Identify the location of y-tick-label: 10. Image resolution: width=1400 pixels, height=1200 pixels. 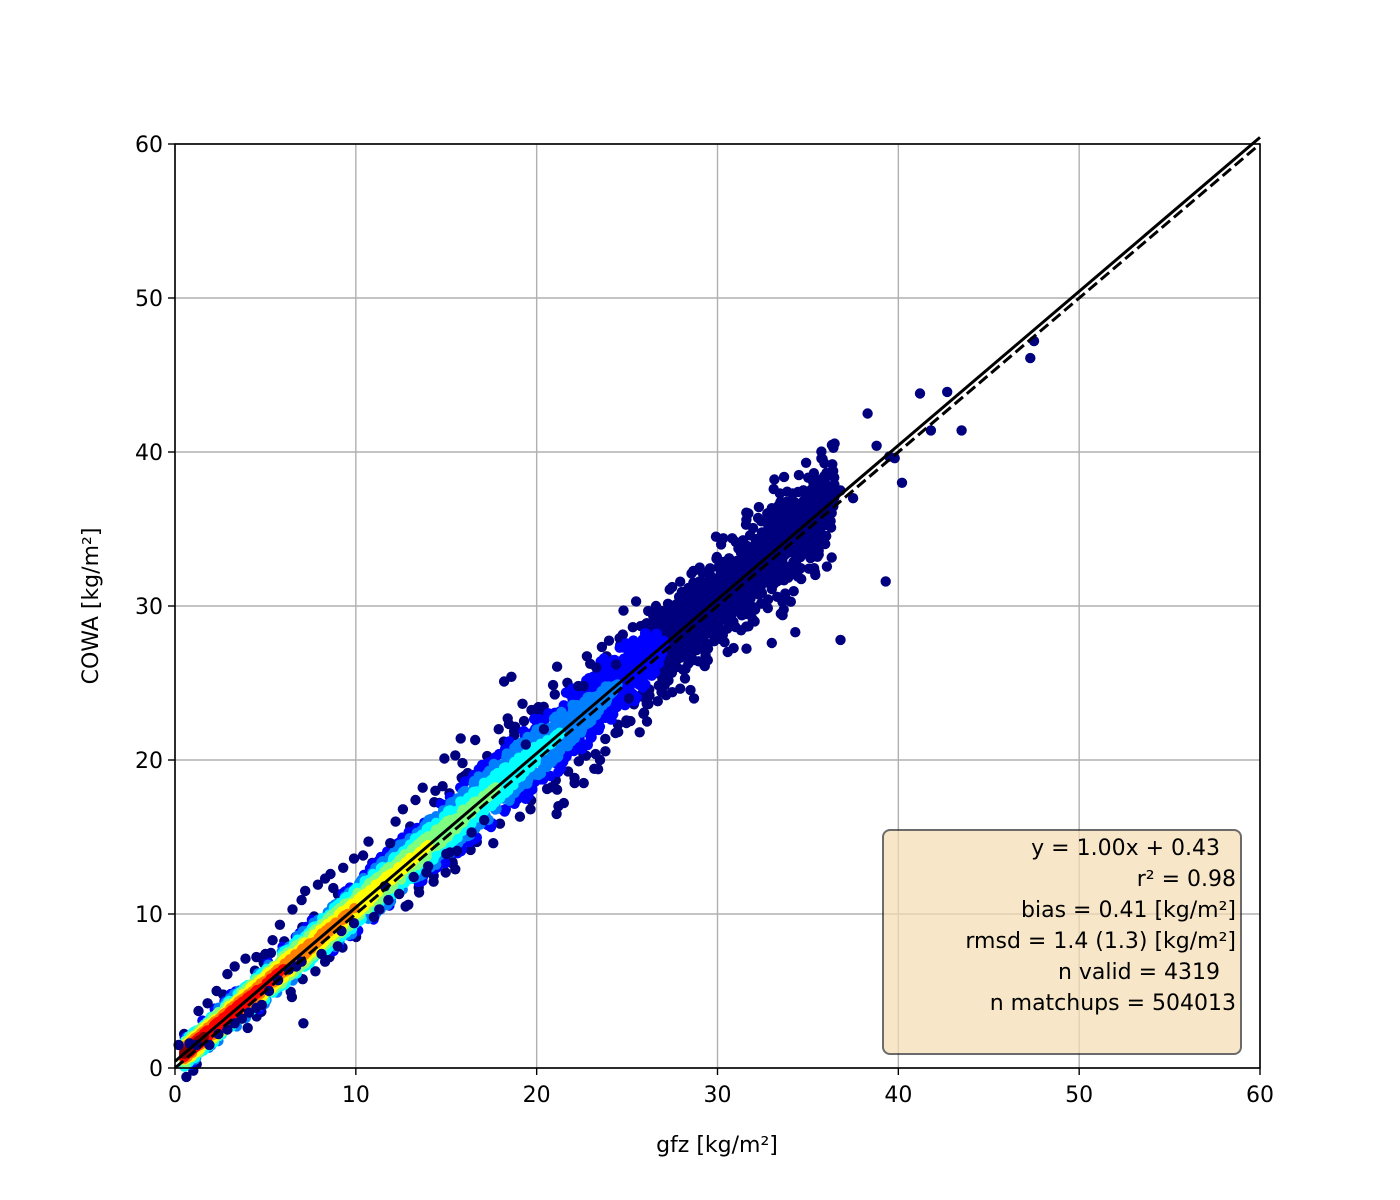
(149, 915).